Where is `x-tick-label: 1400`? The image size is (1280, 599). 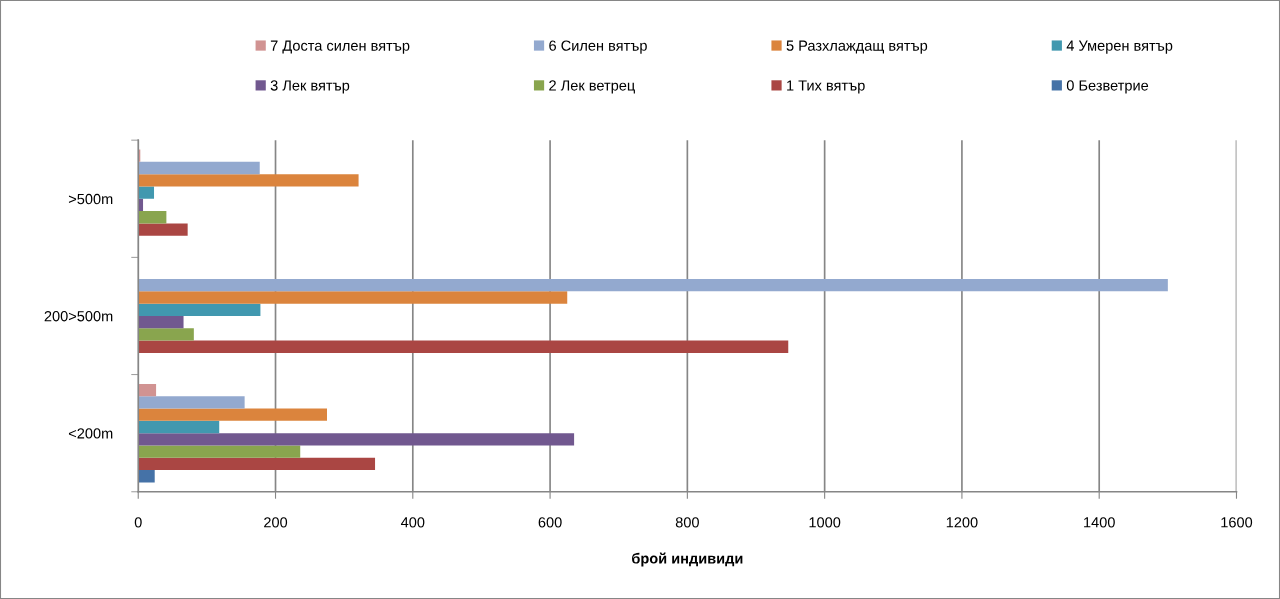 x-tick-label: 1400 is located at coordinates (1099, 522).